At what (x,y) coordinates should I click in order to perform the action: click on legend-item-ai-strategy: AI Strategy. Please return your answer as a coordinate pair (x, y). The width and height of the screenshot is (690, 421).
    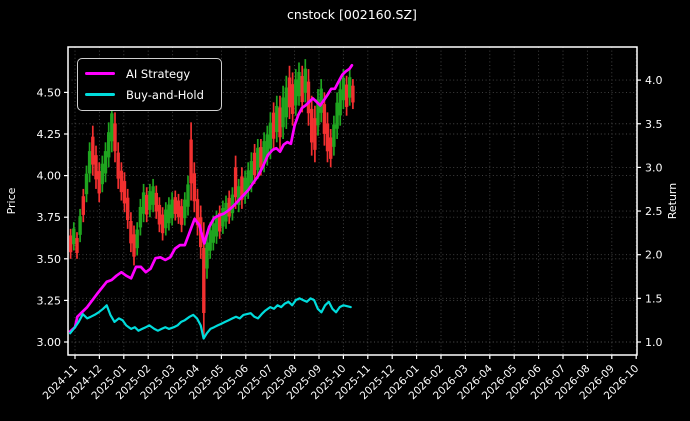
    Looking at the image, I should click on (149, 73).